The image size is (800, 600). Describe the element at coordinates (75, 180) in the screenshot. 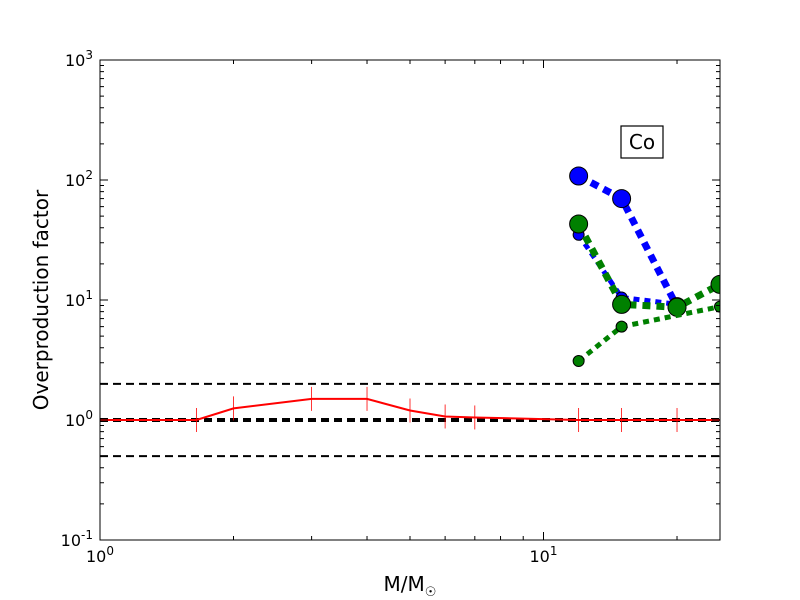

I see `y-tick-label-3-base: 10` at that location.